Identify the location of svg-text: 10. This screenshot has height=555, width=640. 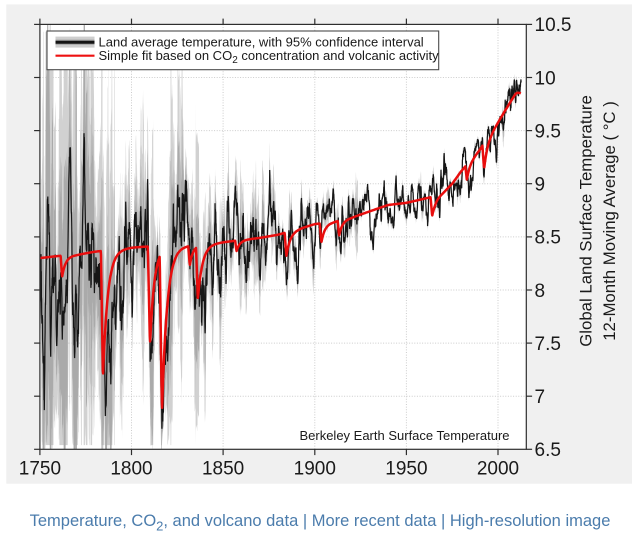
(545, 78).